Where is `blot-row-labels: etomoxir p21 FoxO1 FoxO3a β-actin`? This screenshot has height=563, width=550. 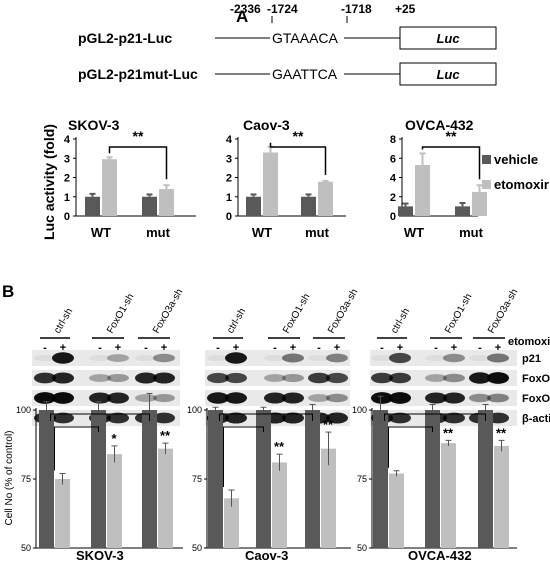 blot-row-labels: etomoxir p21 FoxO1 FoxO3a β-actin is located at coordinates (529, 380).